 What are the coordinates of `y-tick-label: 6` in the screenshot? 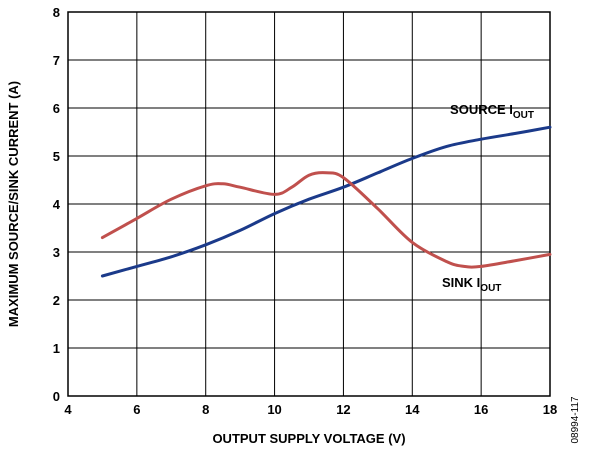 It's located at (56, 108).